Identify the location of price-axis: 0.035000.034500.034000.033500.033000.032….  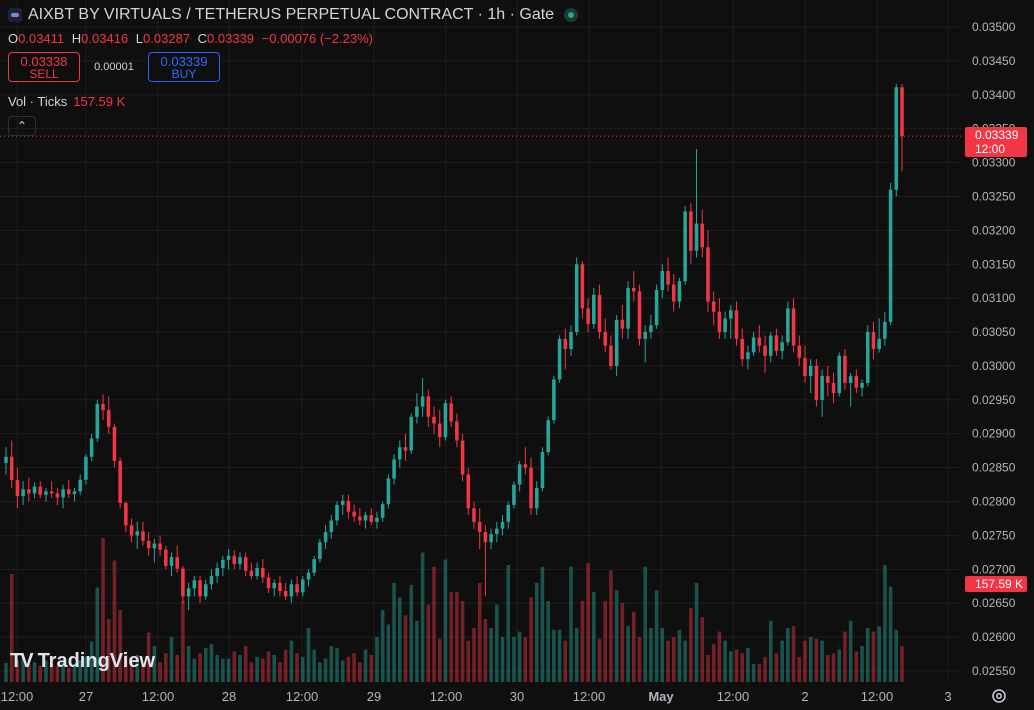
(998, 341).